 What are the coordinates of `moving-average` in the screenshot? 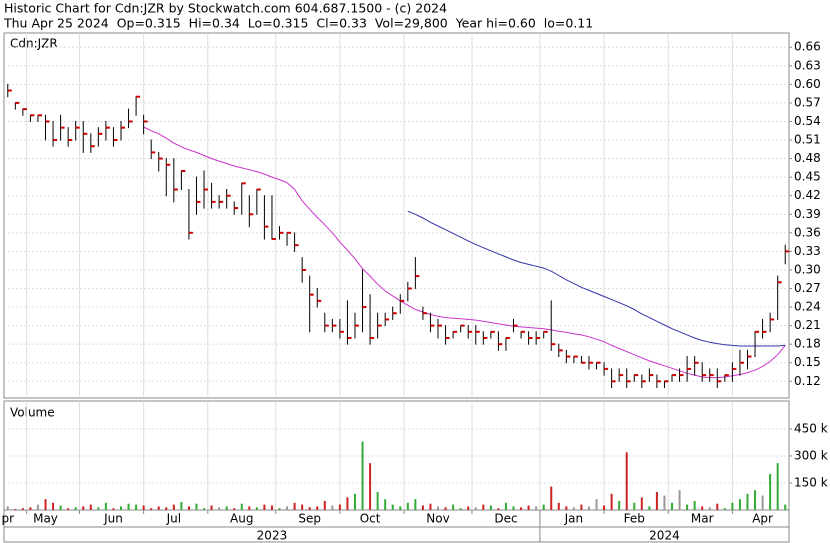 It's located at (596, 278).